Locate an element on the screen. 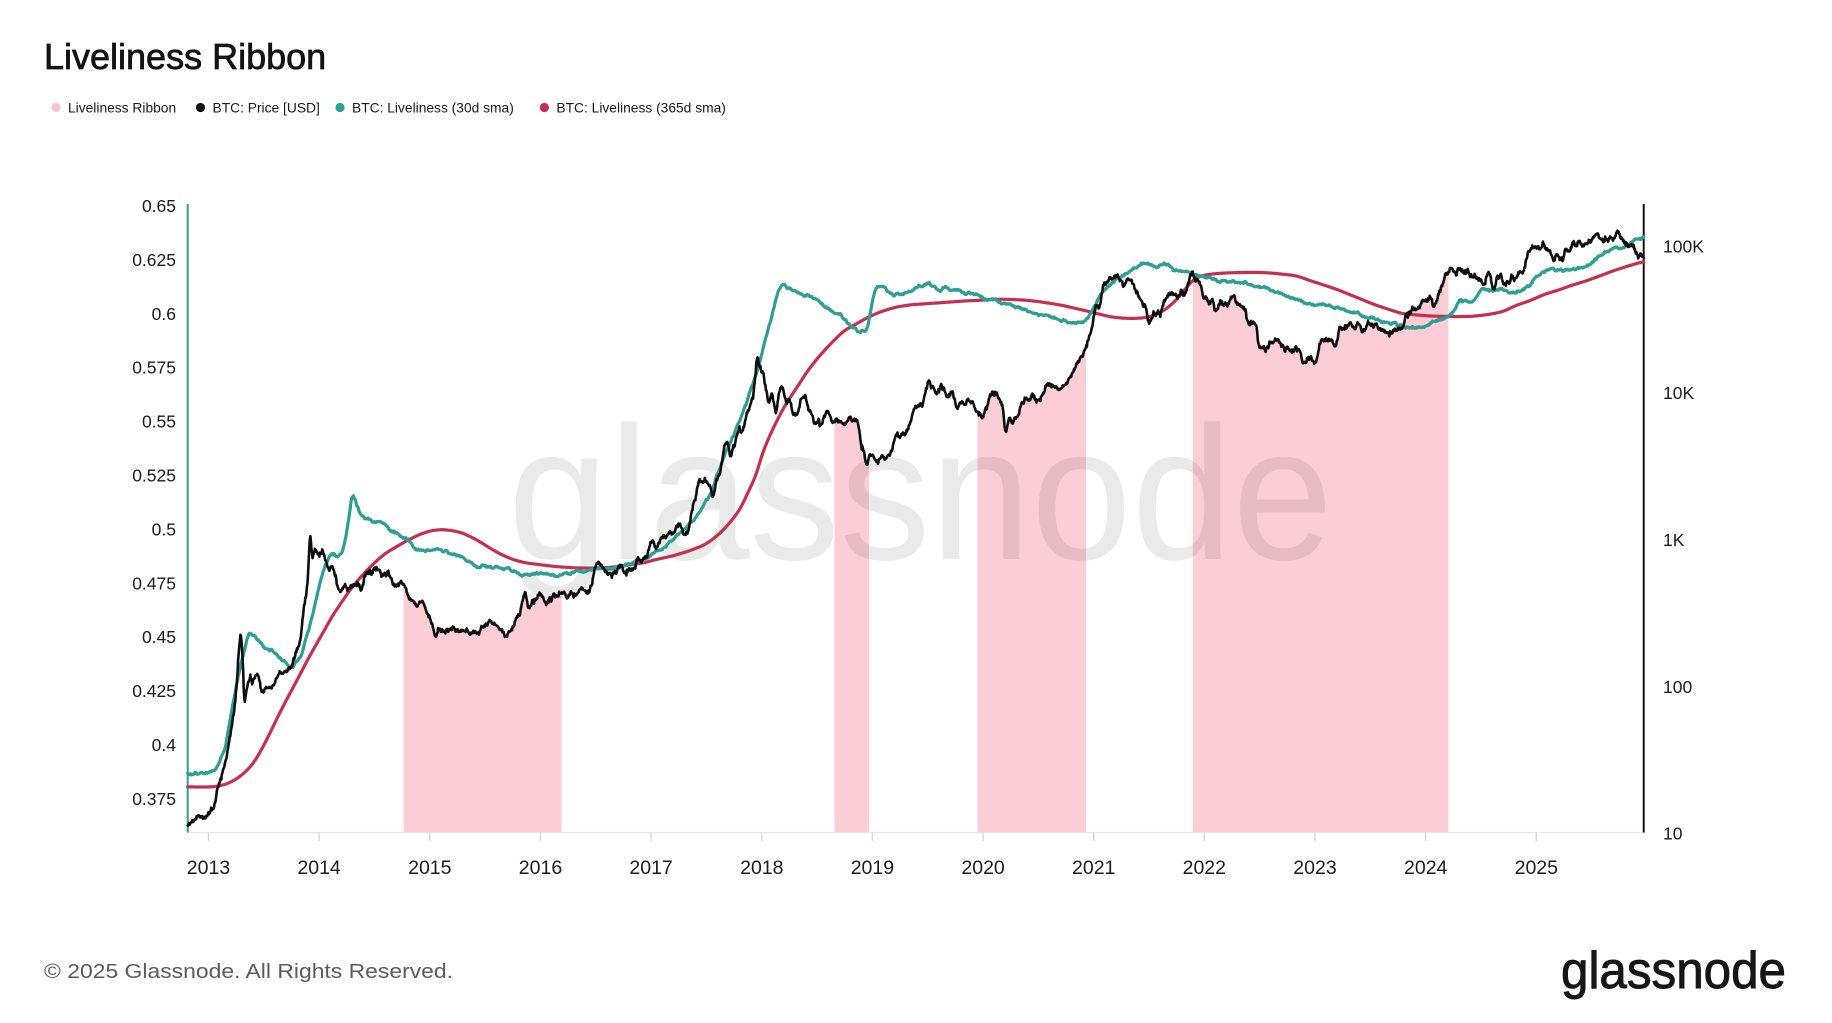 The image size is (1832, 1023). svg-text: 0.375 is located at coordinates (154, 799).